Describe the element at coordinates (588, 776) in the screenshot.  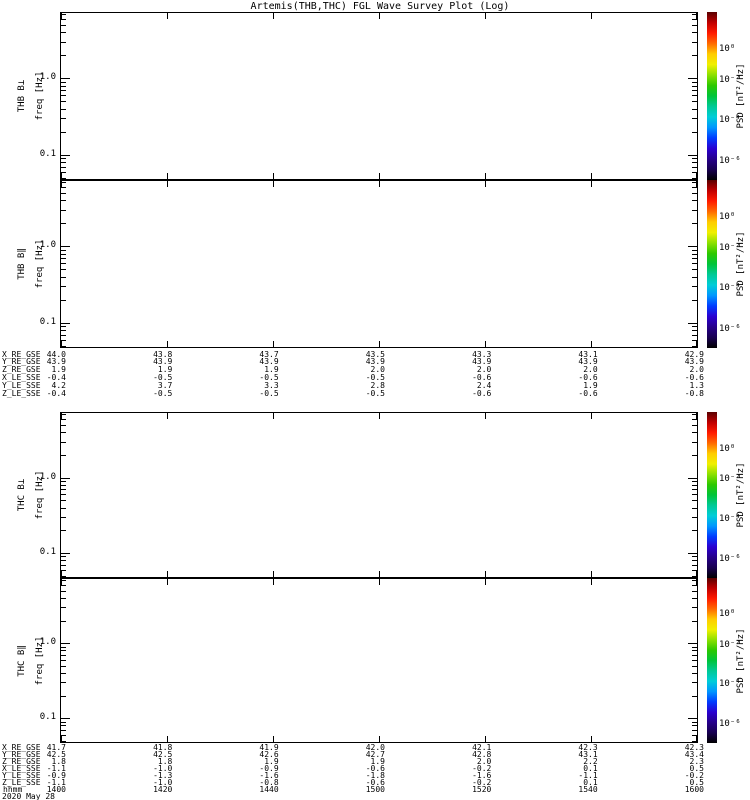
I see `ephemeris-value: -1.1` at that location.